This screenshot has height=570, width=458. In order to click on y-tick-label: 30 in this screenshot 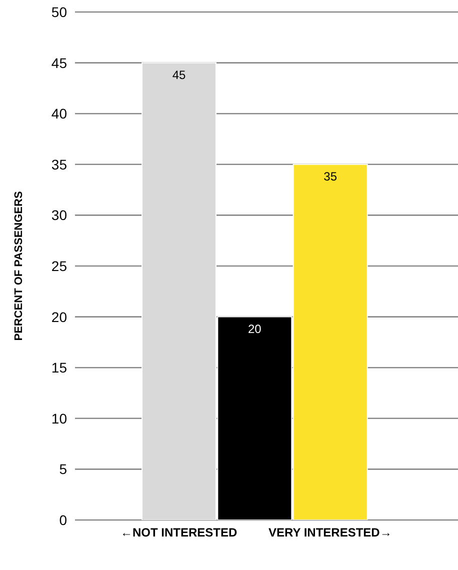, I will do `click(59, 215)`.